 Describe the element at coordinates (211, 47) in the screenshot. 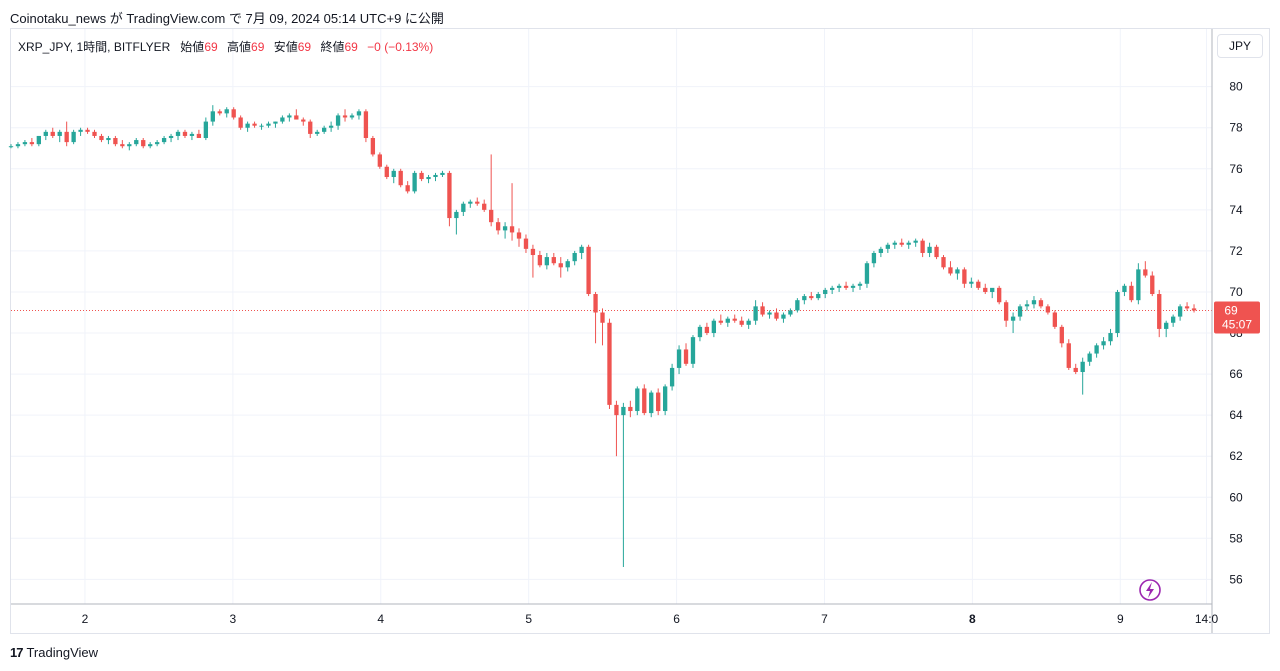

I see `legend-open-value: 69` at that location.